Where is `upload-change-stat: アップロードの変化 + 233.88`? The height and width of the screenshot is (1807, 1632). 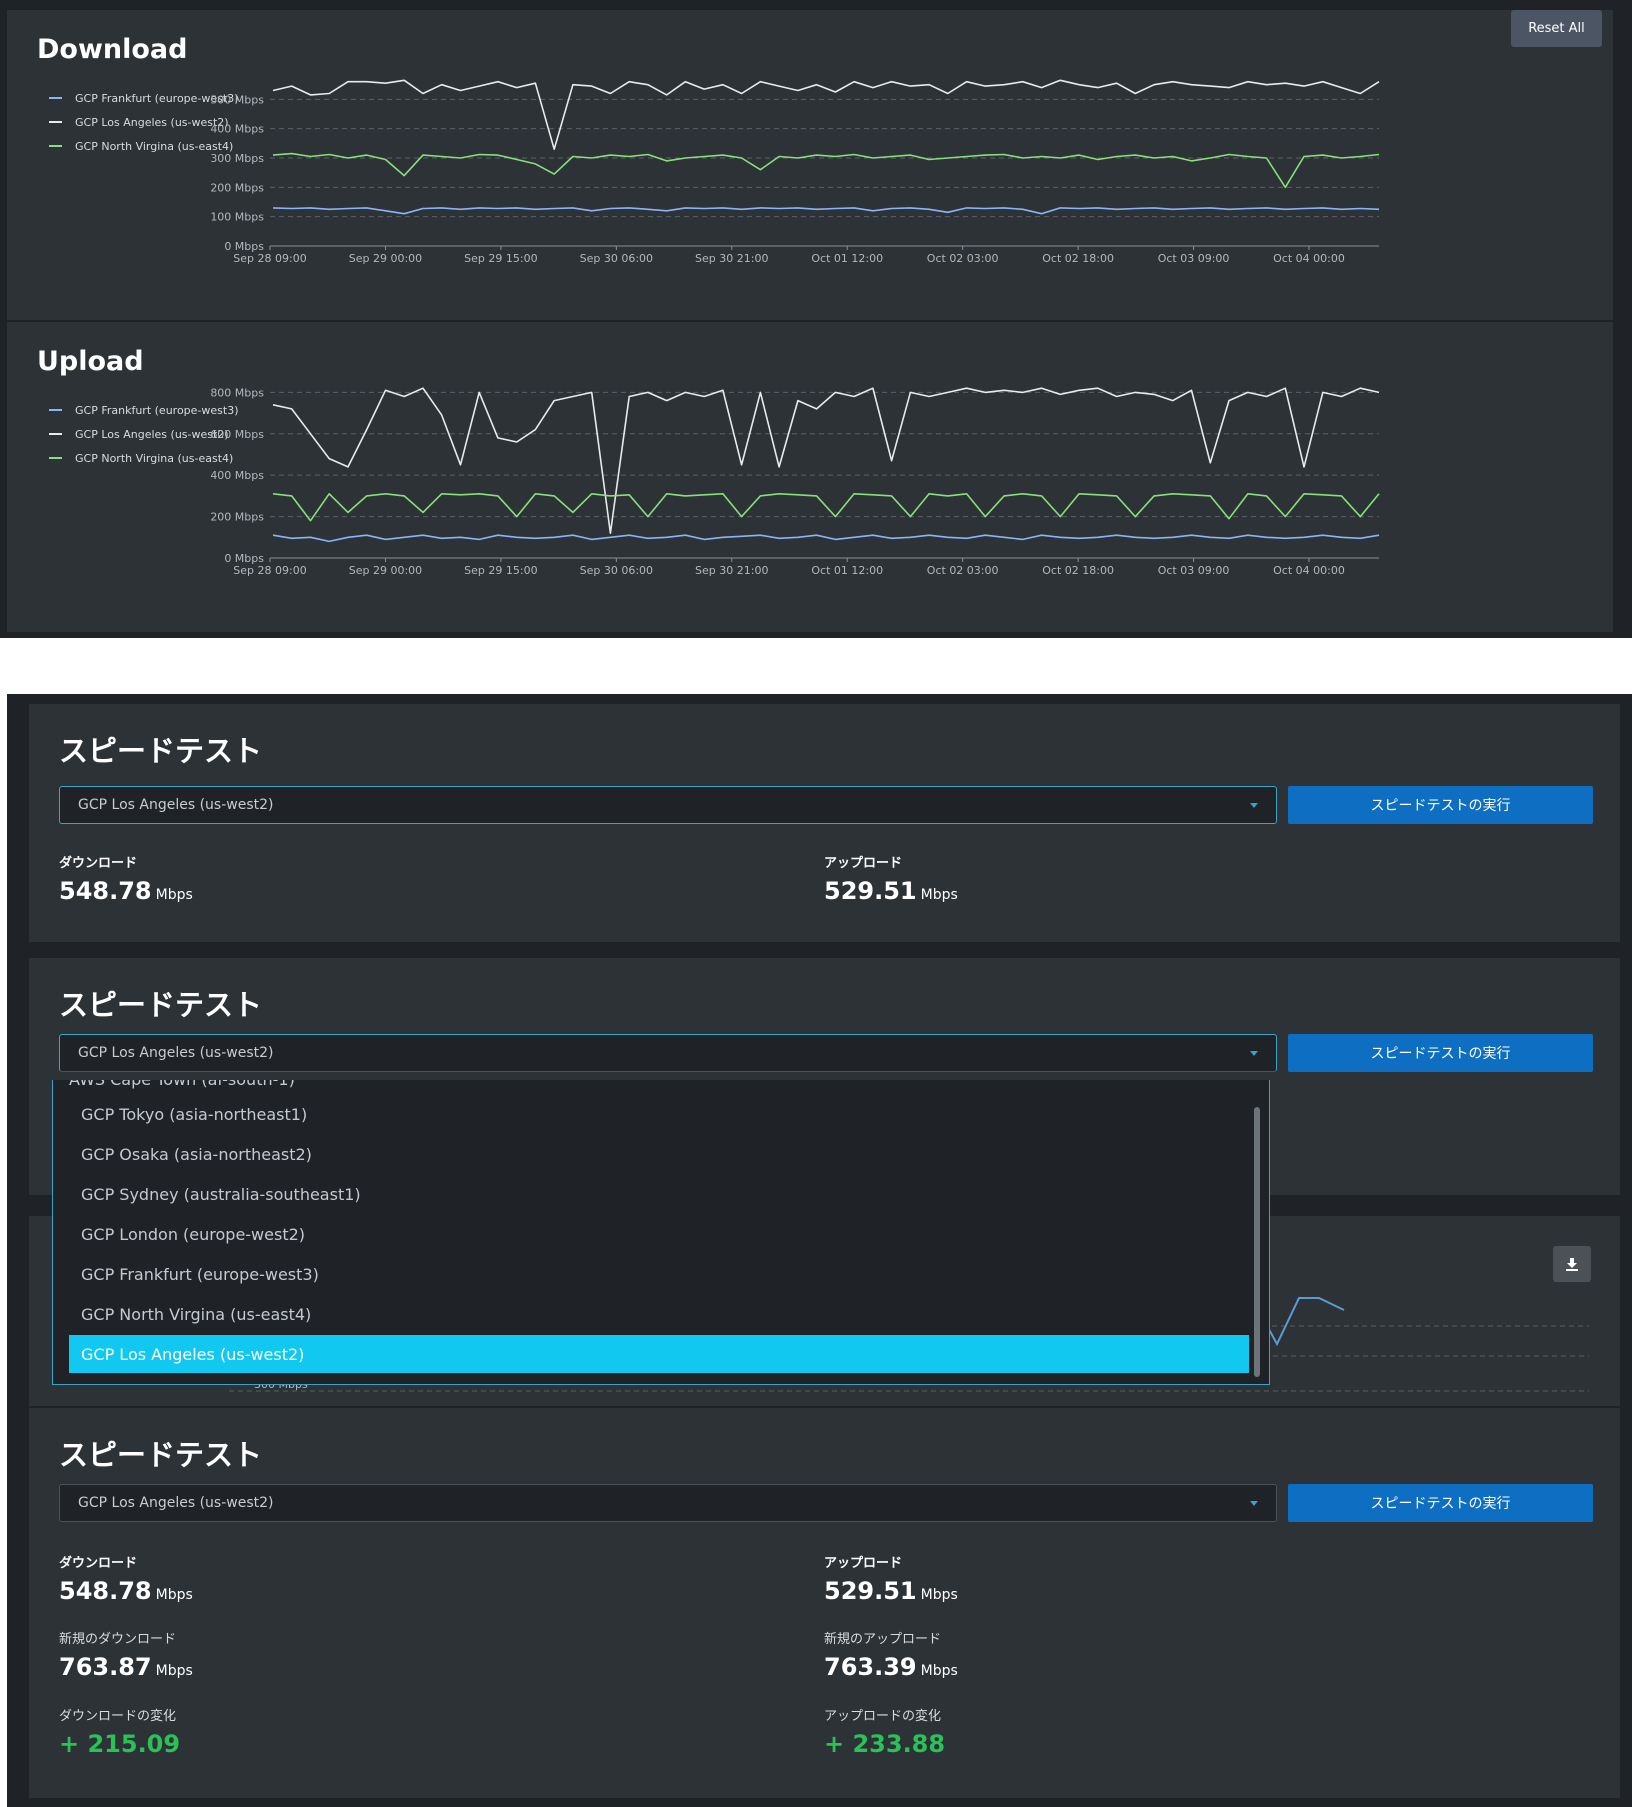
upload-change-stat: アップロードの変化 + 233.88 is located at coordinates (884, 1731).